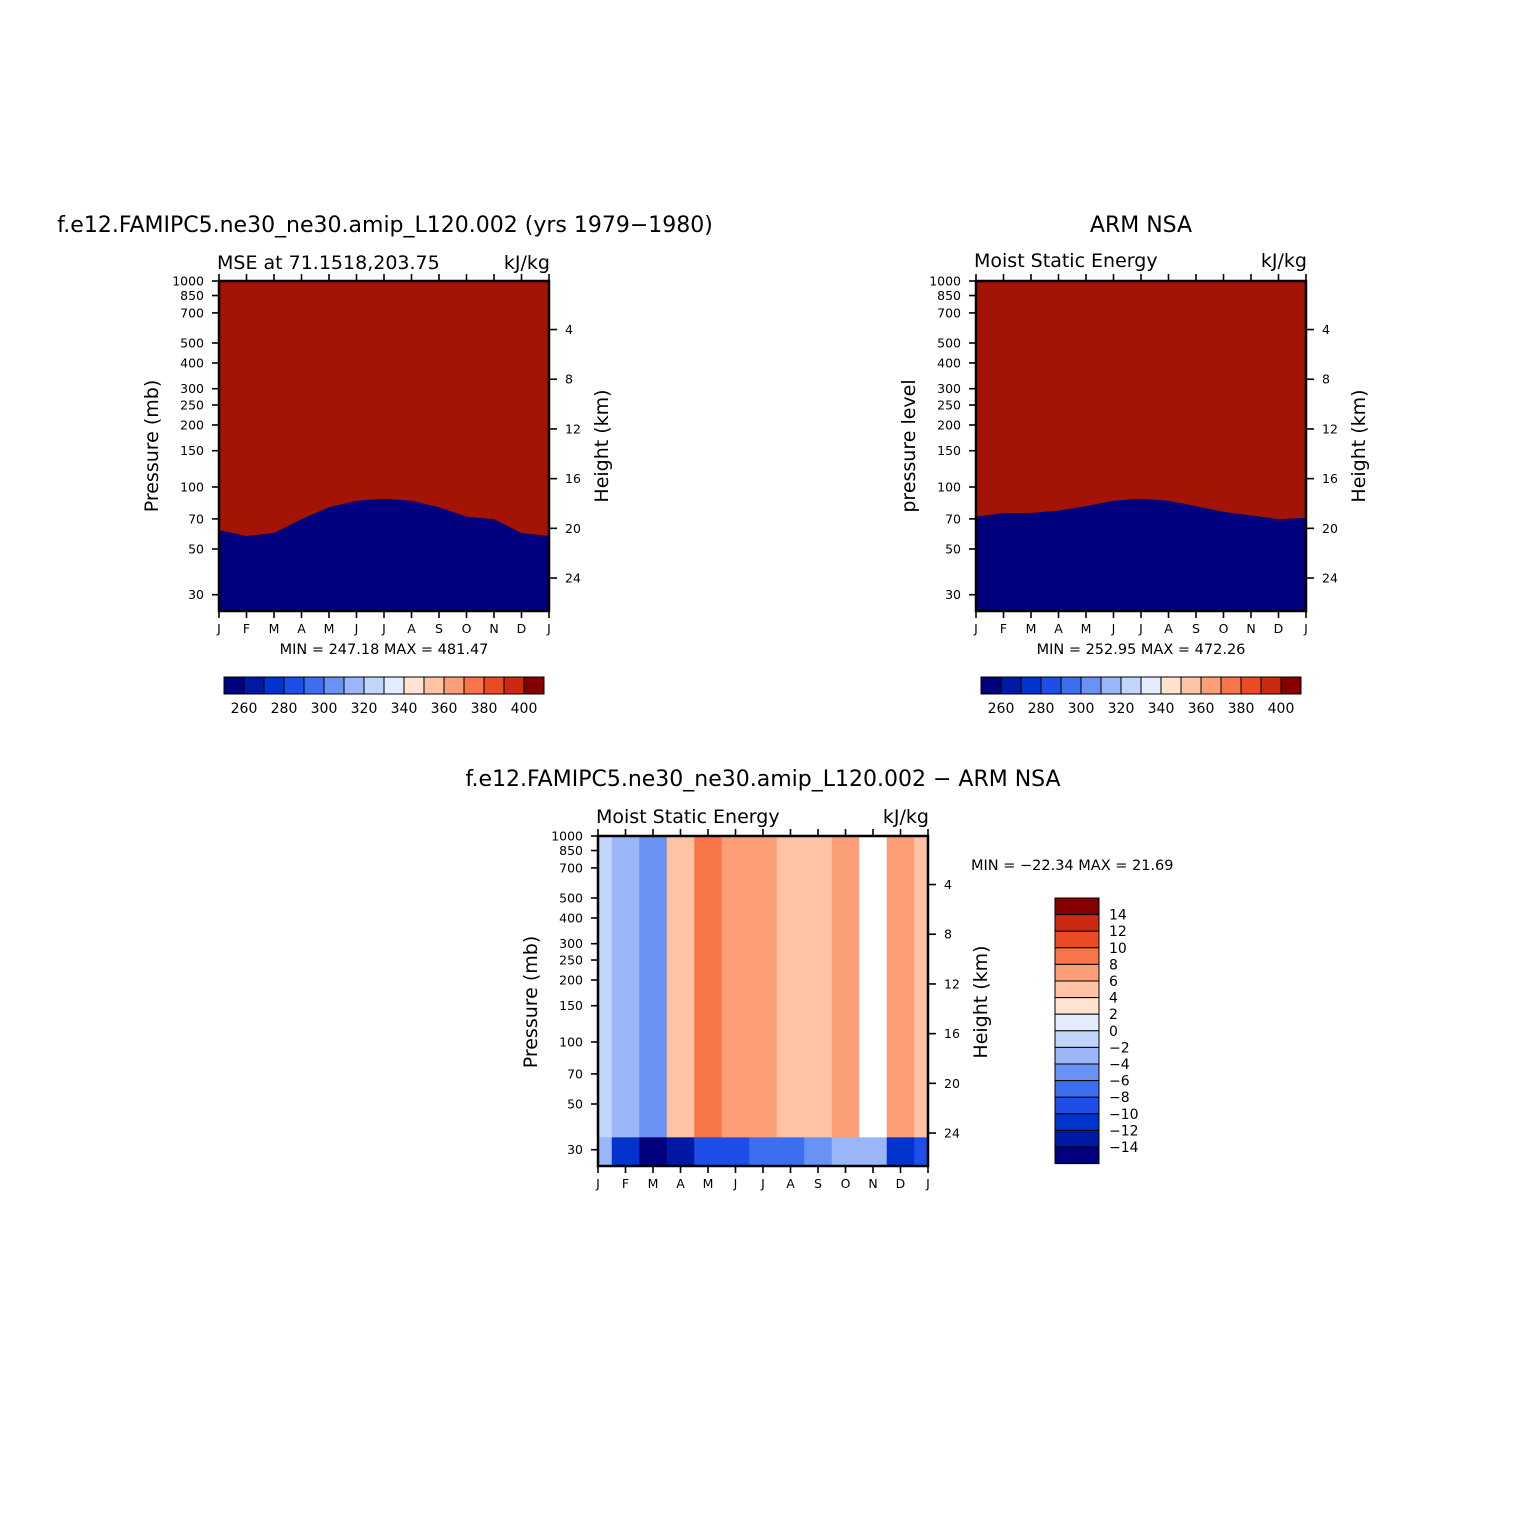  What do you see at coordinates (952, 1133) in the screenshot?
I see `y-tick-label-right: 24` at bounding box center [952, 1133].